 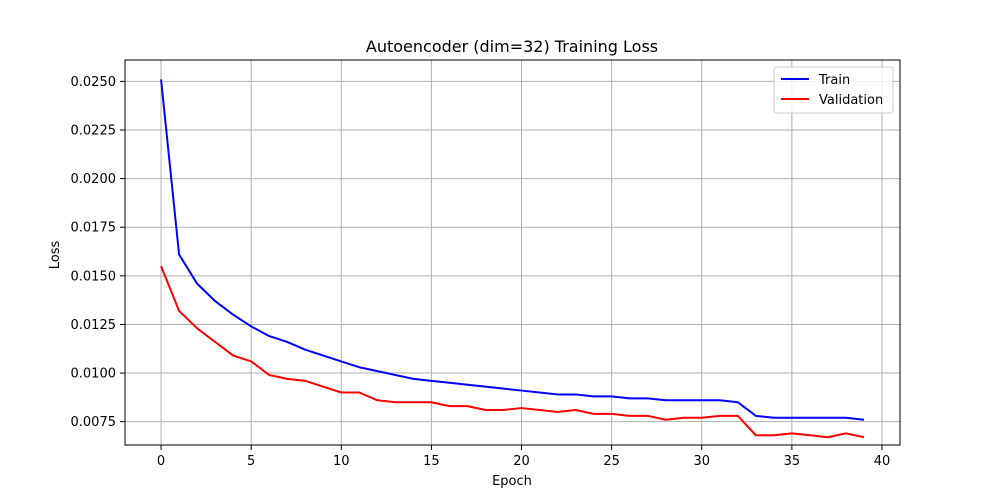 I want to click on y-axis-label: Loss, so click(x=55, y=255).